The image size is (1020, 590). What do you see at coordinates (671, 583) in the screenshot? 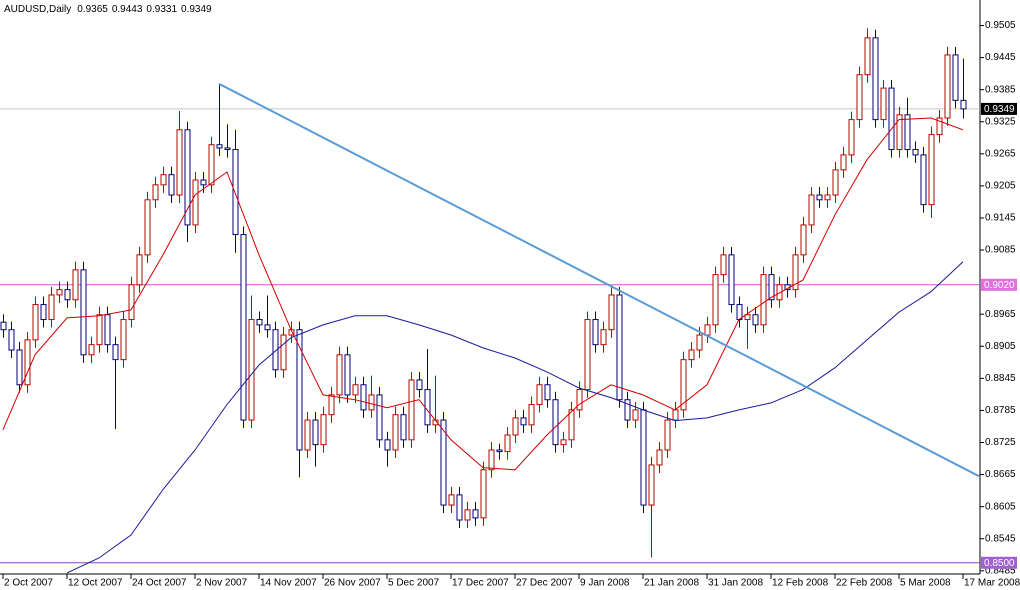
I see `x-tick-label: 21 Jan 2008` at bounding box center [671, 583].